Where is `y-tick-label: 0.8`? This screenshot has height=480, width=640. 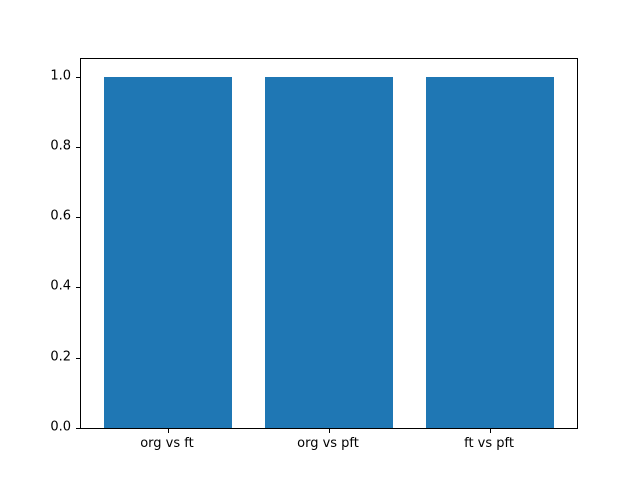 y-tick-label: 0.8 is located at coordinates (60, 146).